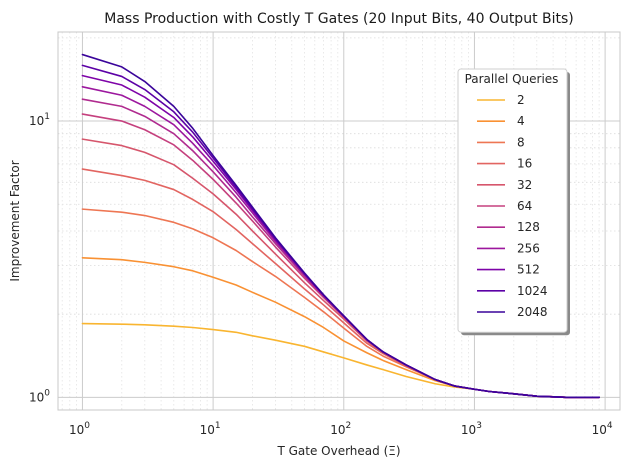  I want to click on x-tick-label: 10², so click(340, 429).